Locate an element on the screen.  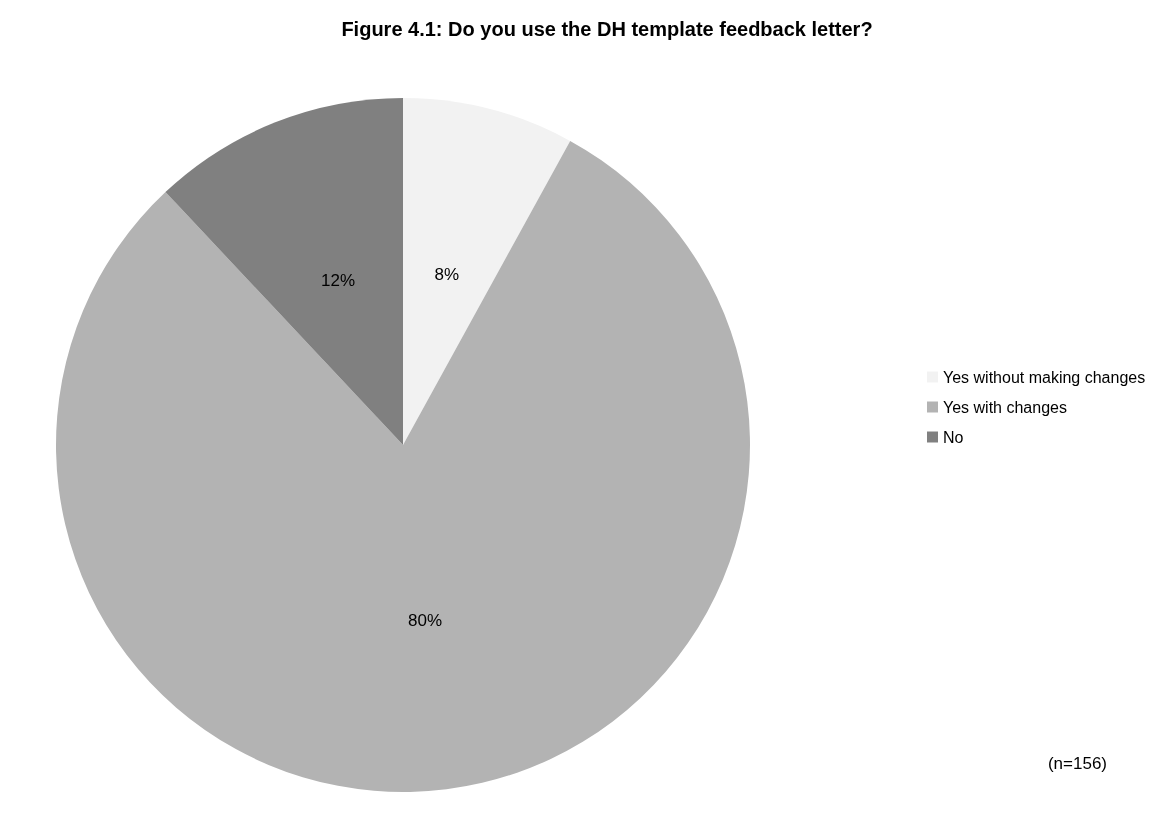
legend-label: No is located at coordinates (953, 437).